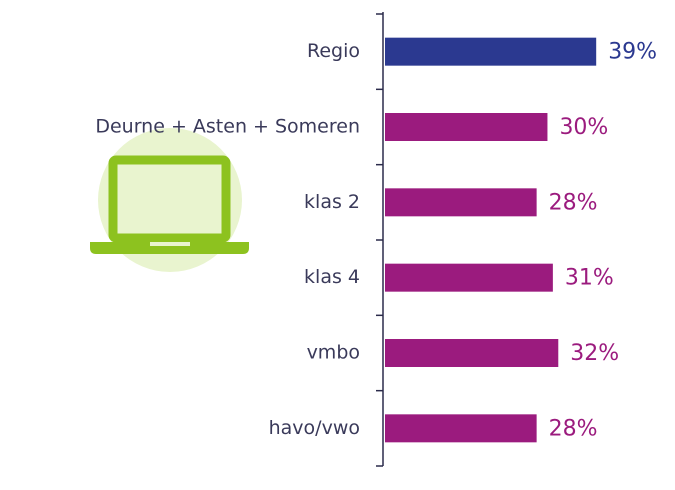  What do you see at coordinates (227, 127) in the screenshot?
I see `category-label: Deurne + Asten + Someren` at bounding box center [227, 127].